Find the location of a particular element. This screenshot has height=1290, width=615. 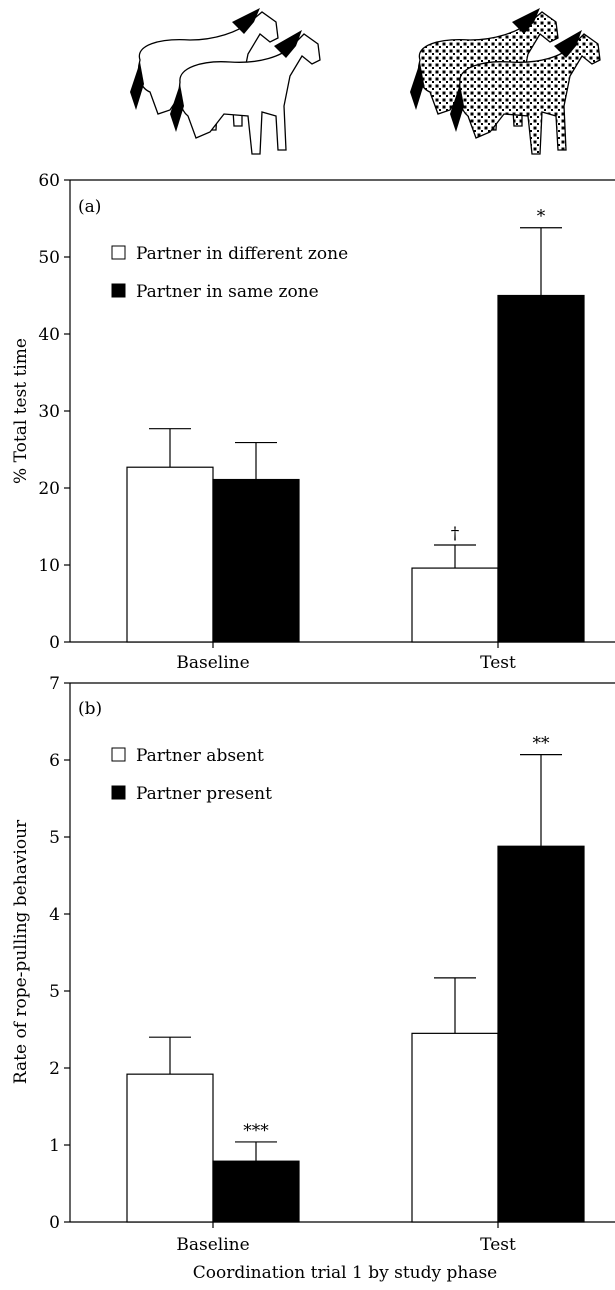

y-tick-label: 4 is located at coordinates (54, 915).